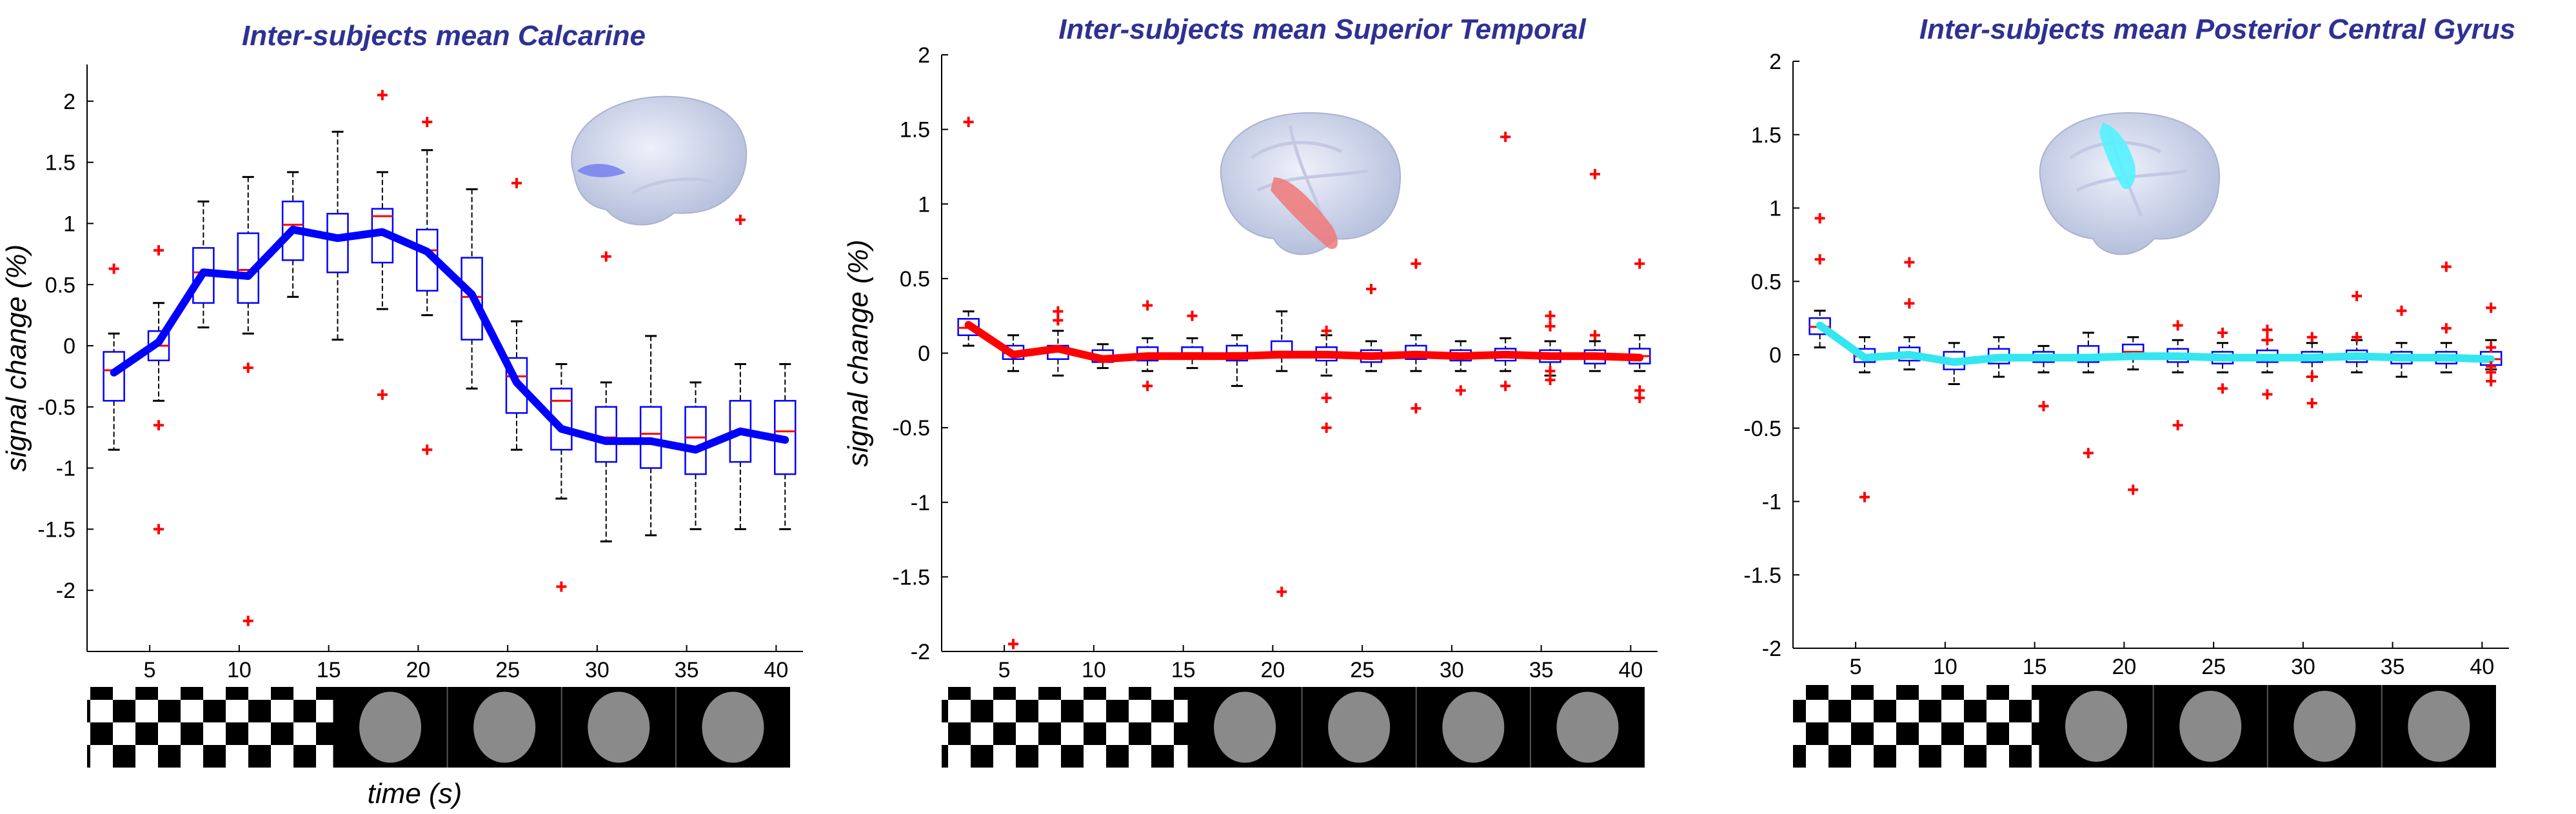 The image size is (2576, 814). Describe the element at coordinates (1762, 429) in the screenshot. I see `y-tick-label: -0.5` at that location.